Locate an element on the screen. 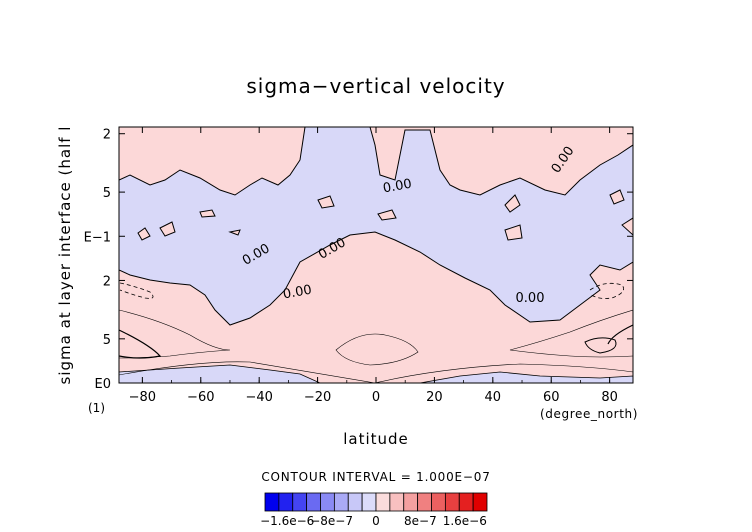 The image size is (752, 532). colorbar-tick-label: 1.6e−6 is located at coordinates (465, 521).